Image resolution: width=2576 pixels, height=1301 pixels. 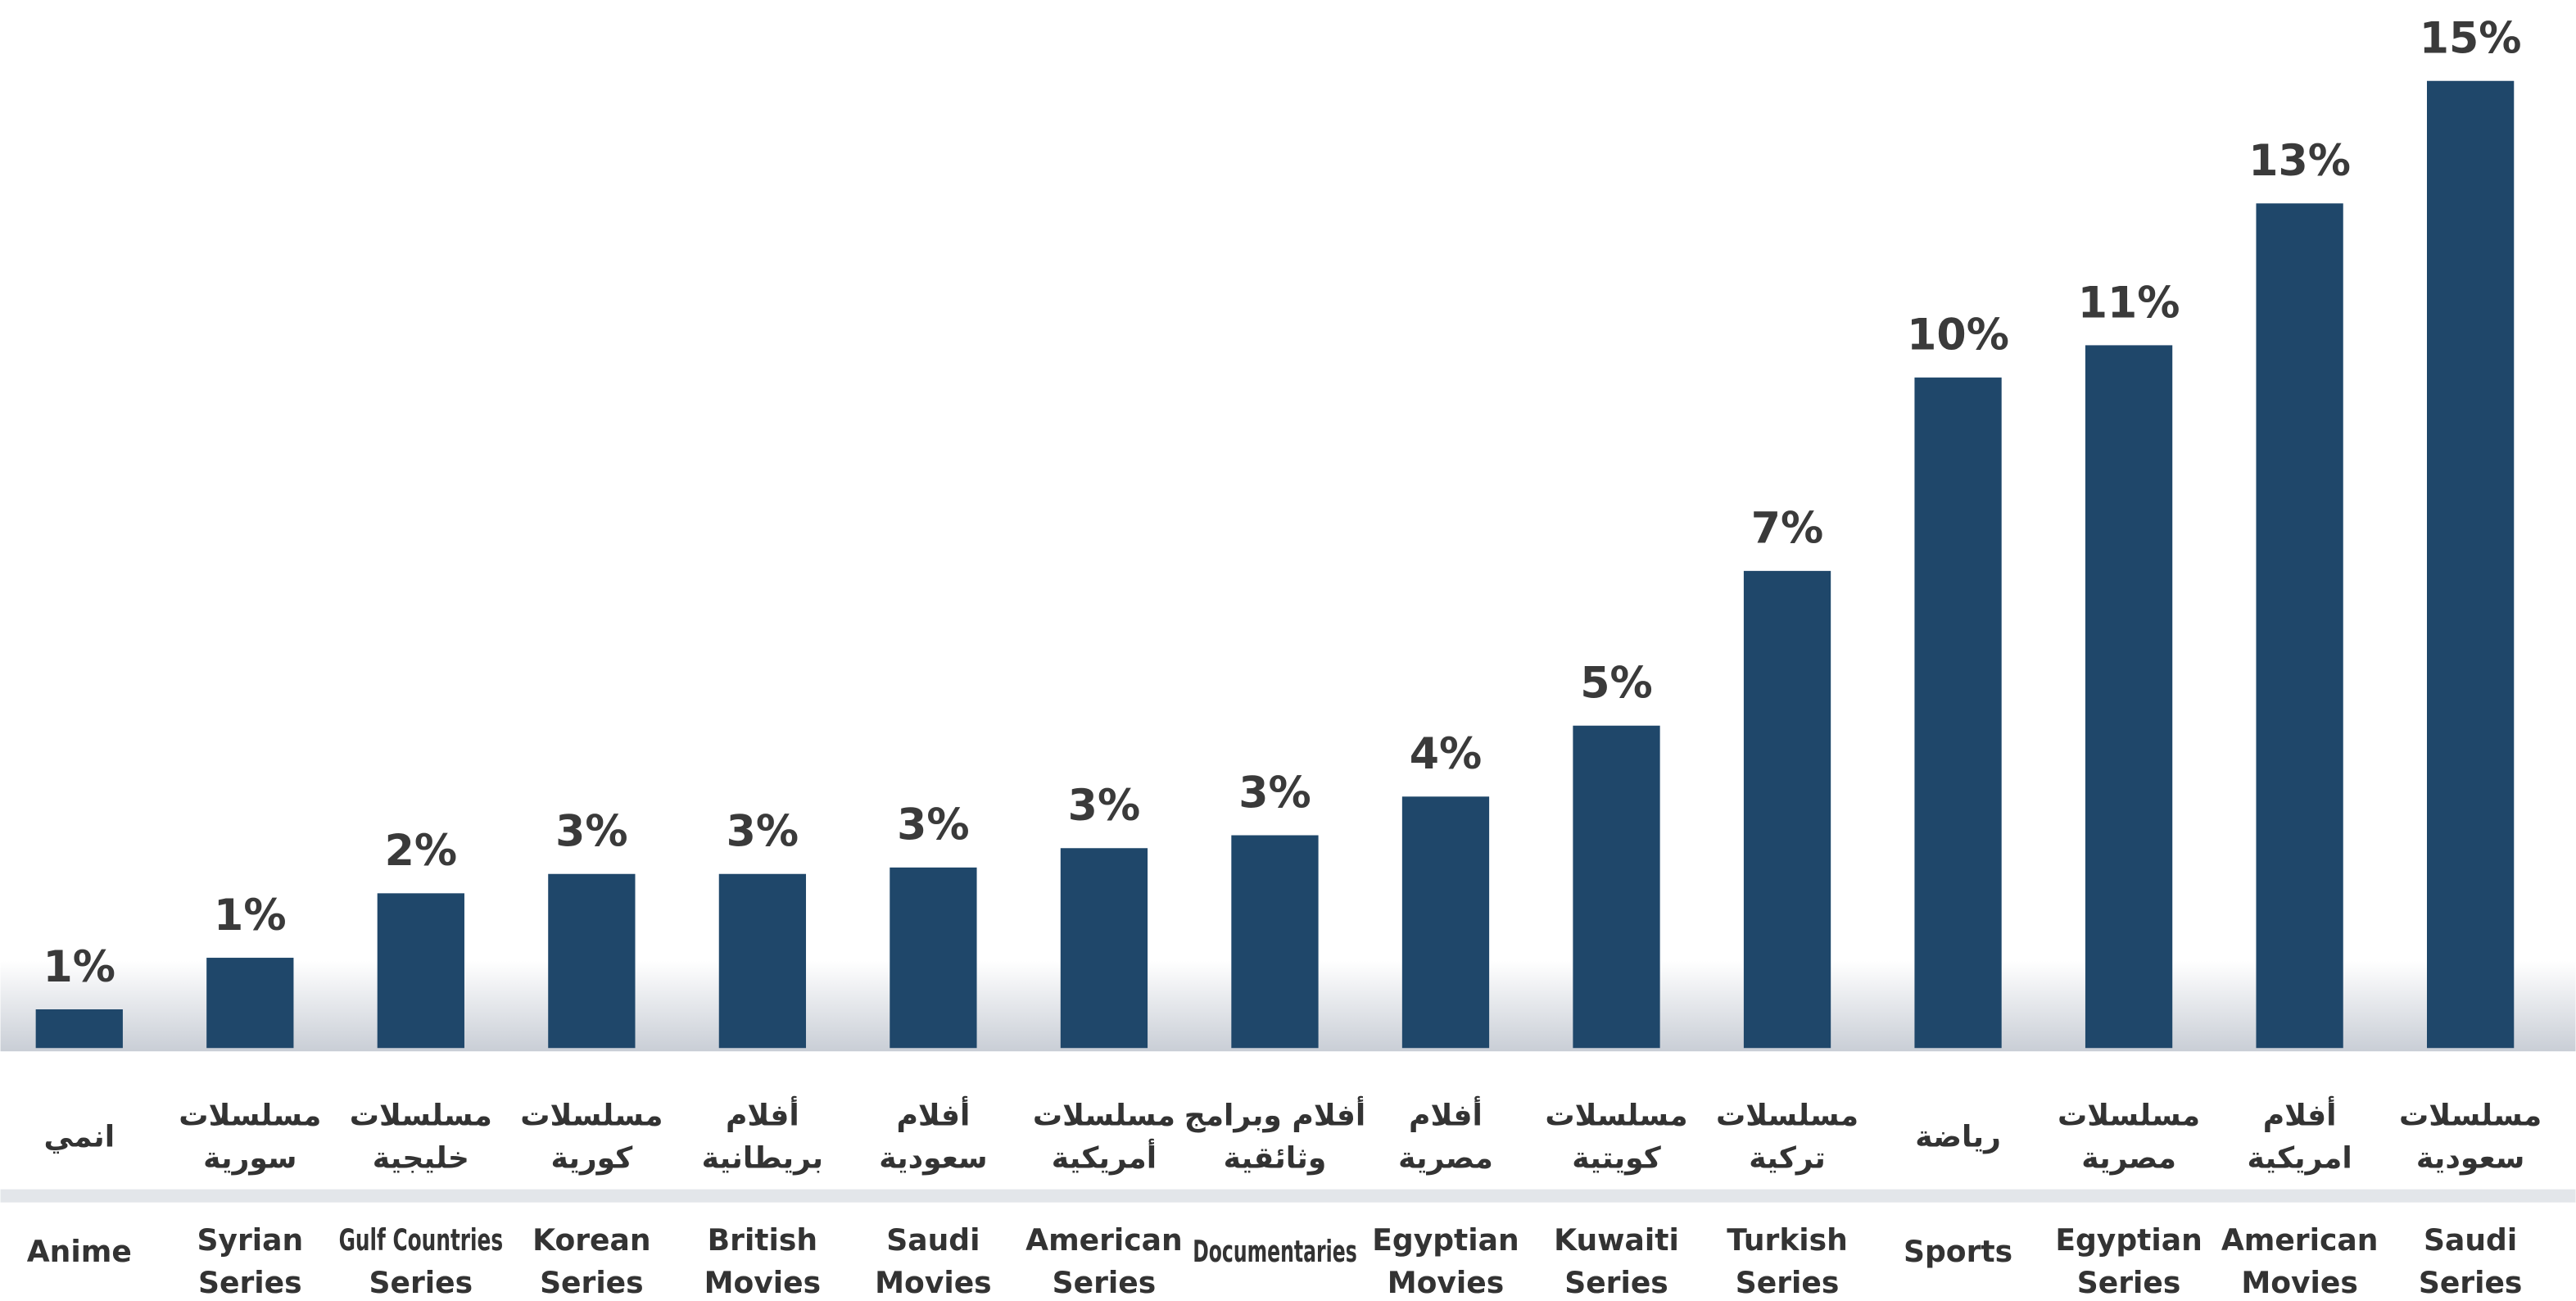 I want to click on category-label-ar: تركية, so click(x=1787, y=1158).